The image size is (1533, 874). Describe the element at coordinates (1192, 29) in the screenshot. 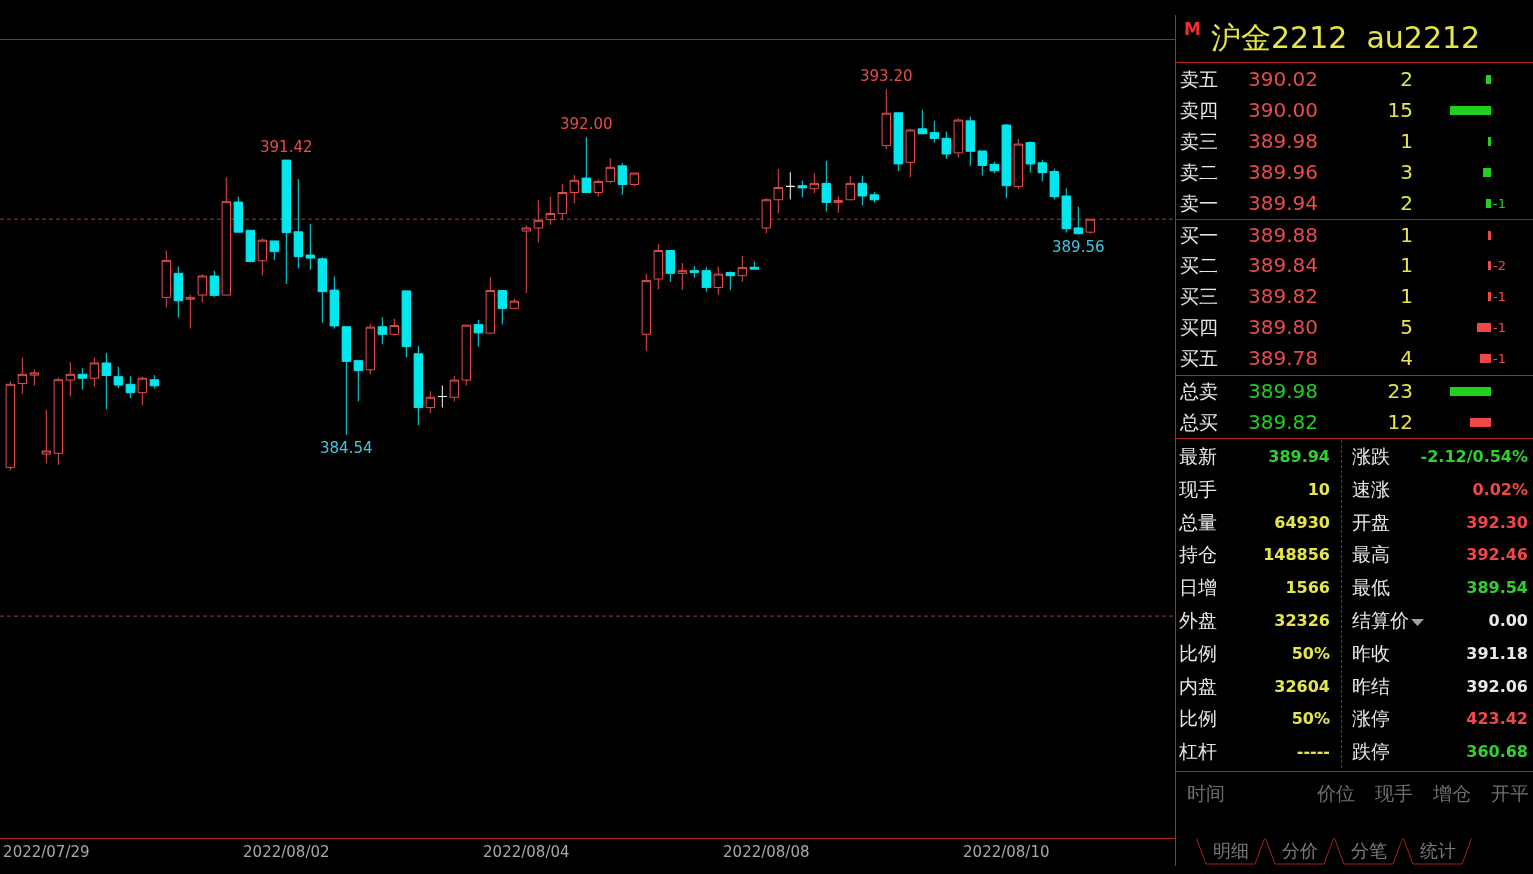

I see `text: M` at that location.